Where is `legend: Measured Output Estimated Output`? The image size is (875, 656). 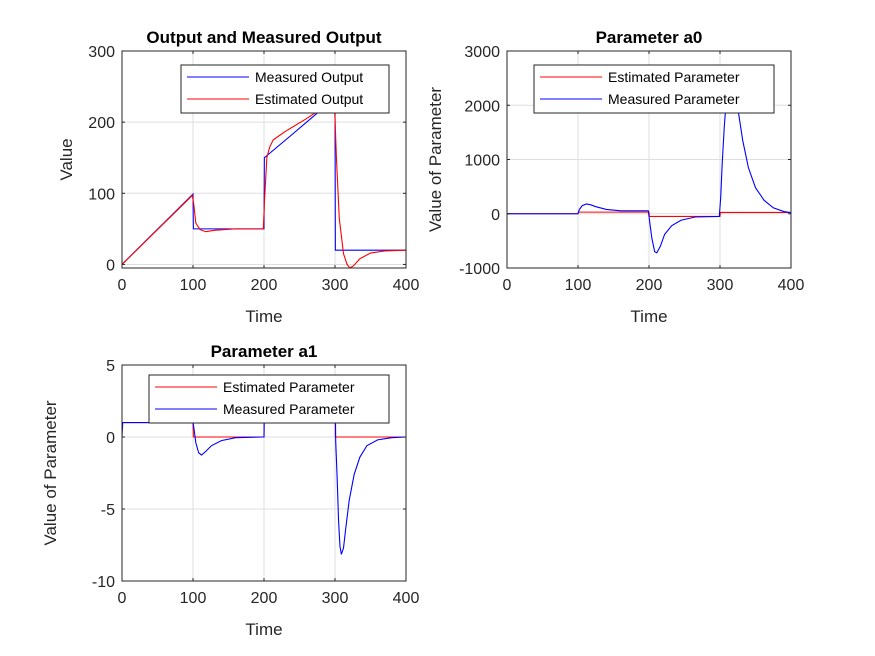
legend: Measured Output Estimated Output is located at coordinates (285, 89).